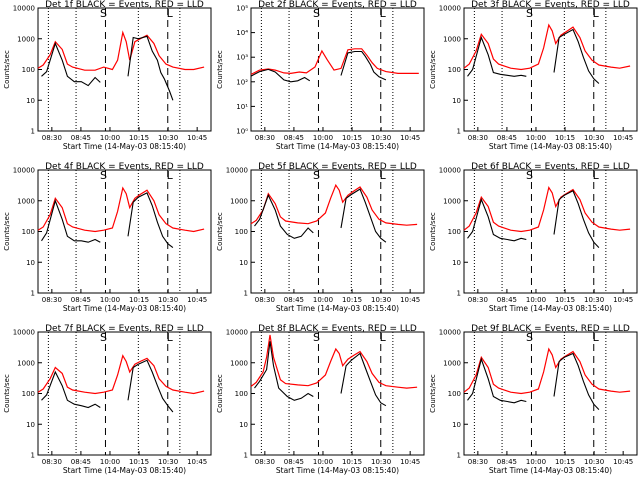 Image resolution: width=640 pixels, height=480 pixels. What do you see at coordinates (550, 5) in the screenshot?
I see `chart-title: Det 3f BLACK = Events, RED = LLD` at bounding box center [550, 5].